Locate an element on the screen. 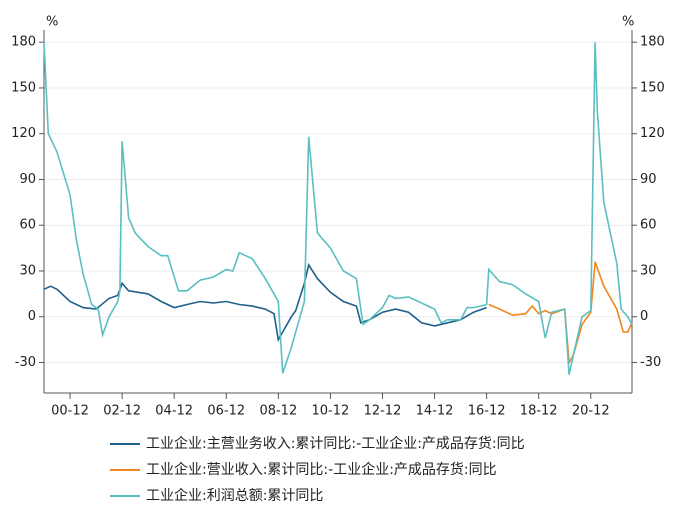 The height and width of the screenshot is (514, 679). y2-tick-label: -30 is located at coordinates (650, 362).